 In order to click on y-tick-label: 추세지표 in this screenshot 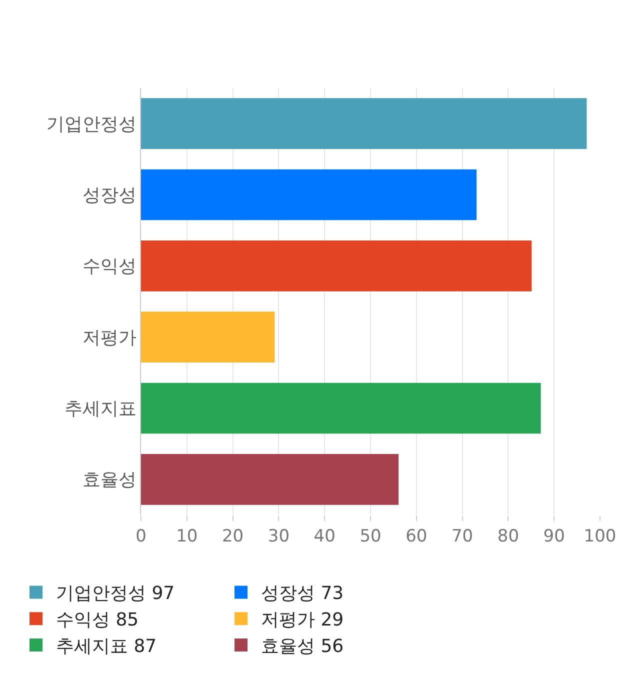, I will do `click(100, 409)`.